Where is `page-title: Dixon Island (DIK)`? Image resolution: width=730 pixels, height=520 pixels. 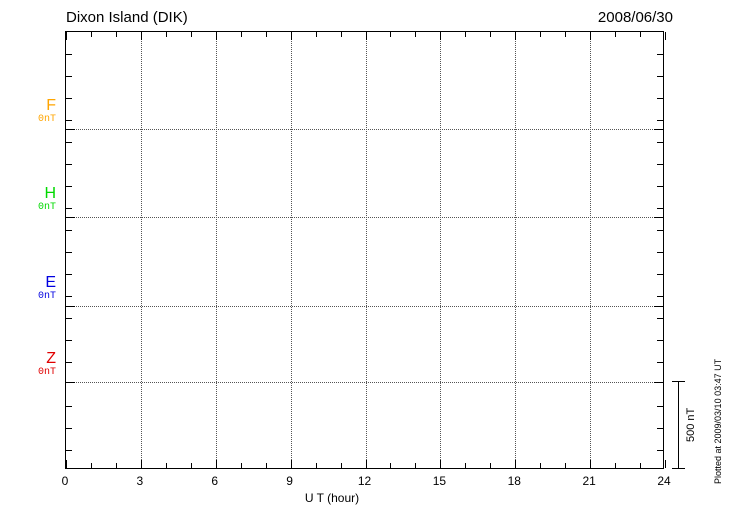 page-title: Dixon Island (DIK) is located at coordinates (127, 17).